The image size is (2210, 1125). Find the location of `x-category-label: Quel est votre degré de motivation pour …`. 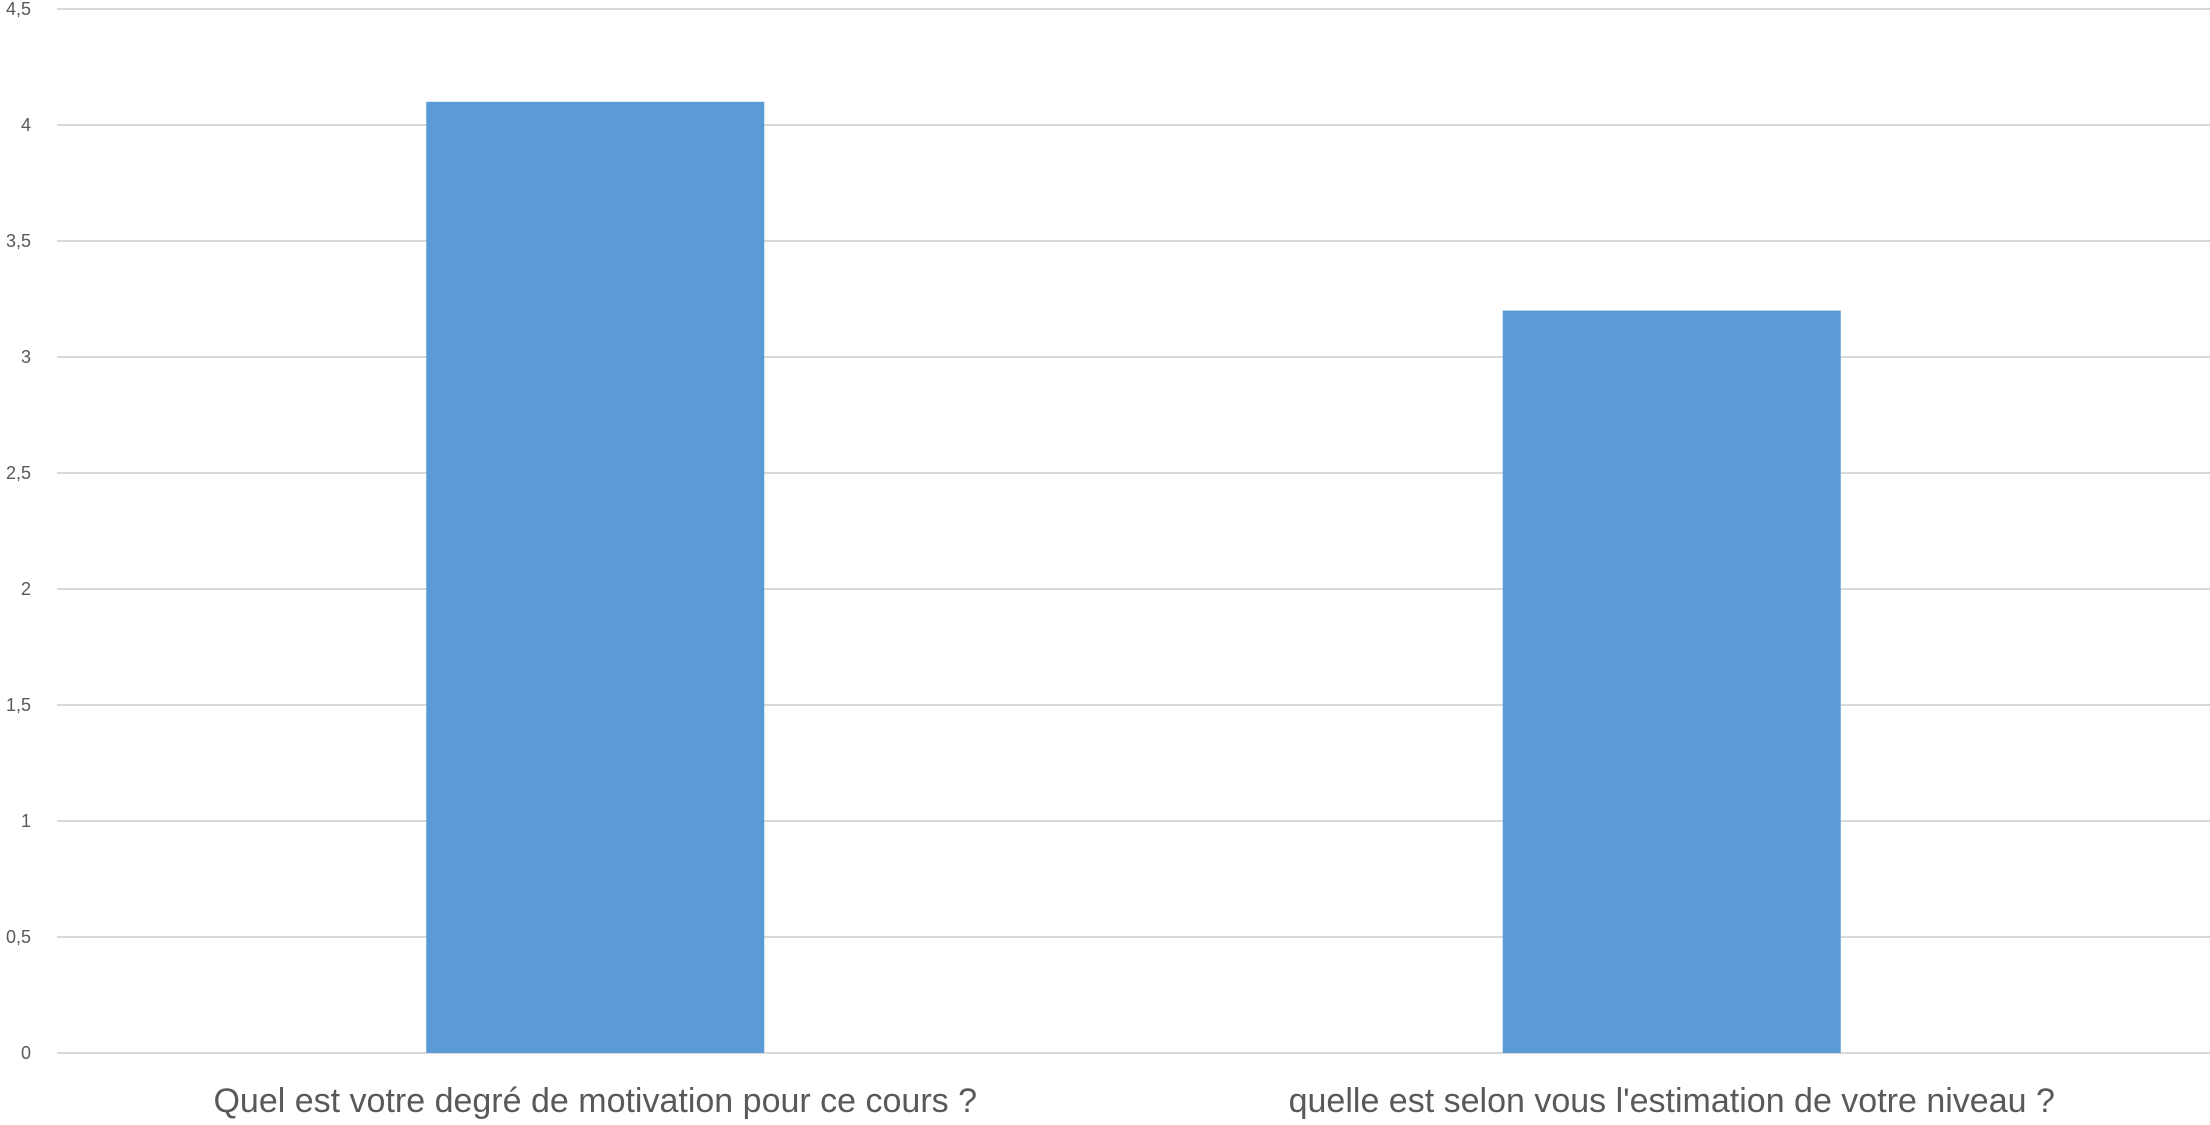

x-category-label: Quel est votre degré de motivation pour … is located at coordinates (595, 1101).